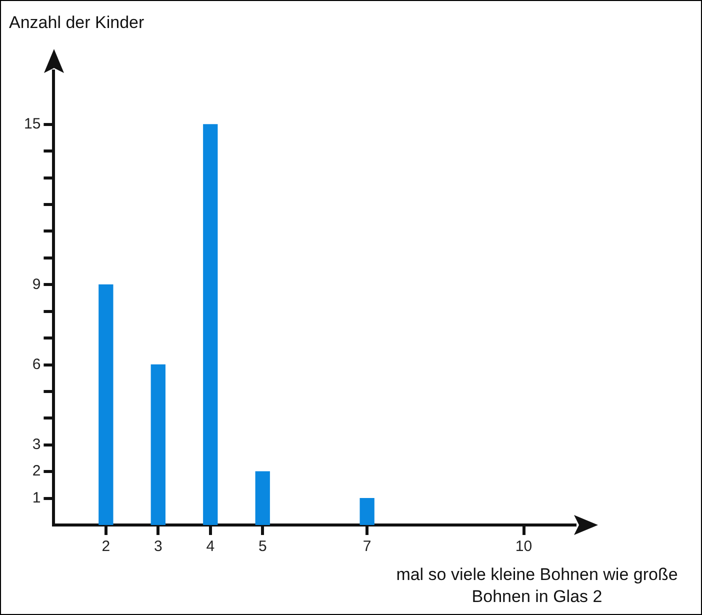  Describe the element at coordinates (36, 445) in the screenshot. I see `y-tick-label: 3` at that location.